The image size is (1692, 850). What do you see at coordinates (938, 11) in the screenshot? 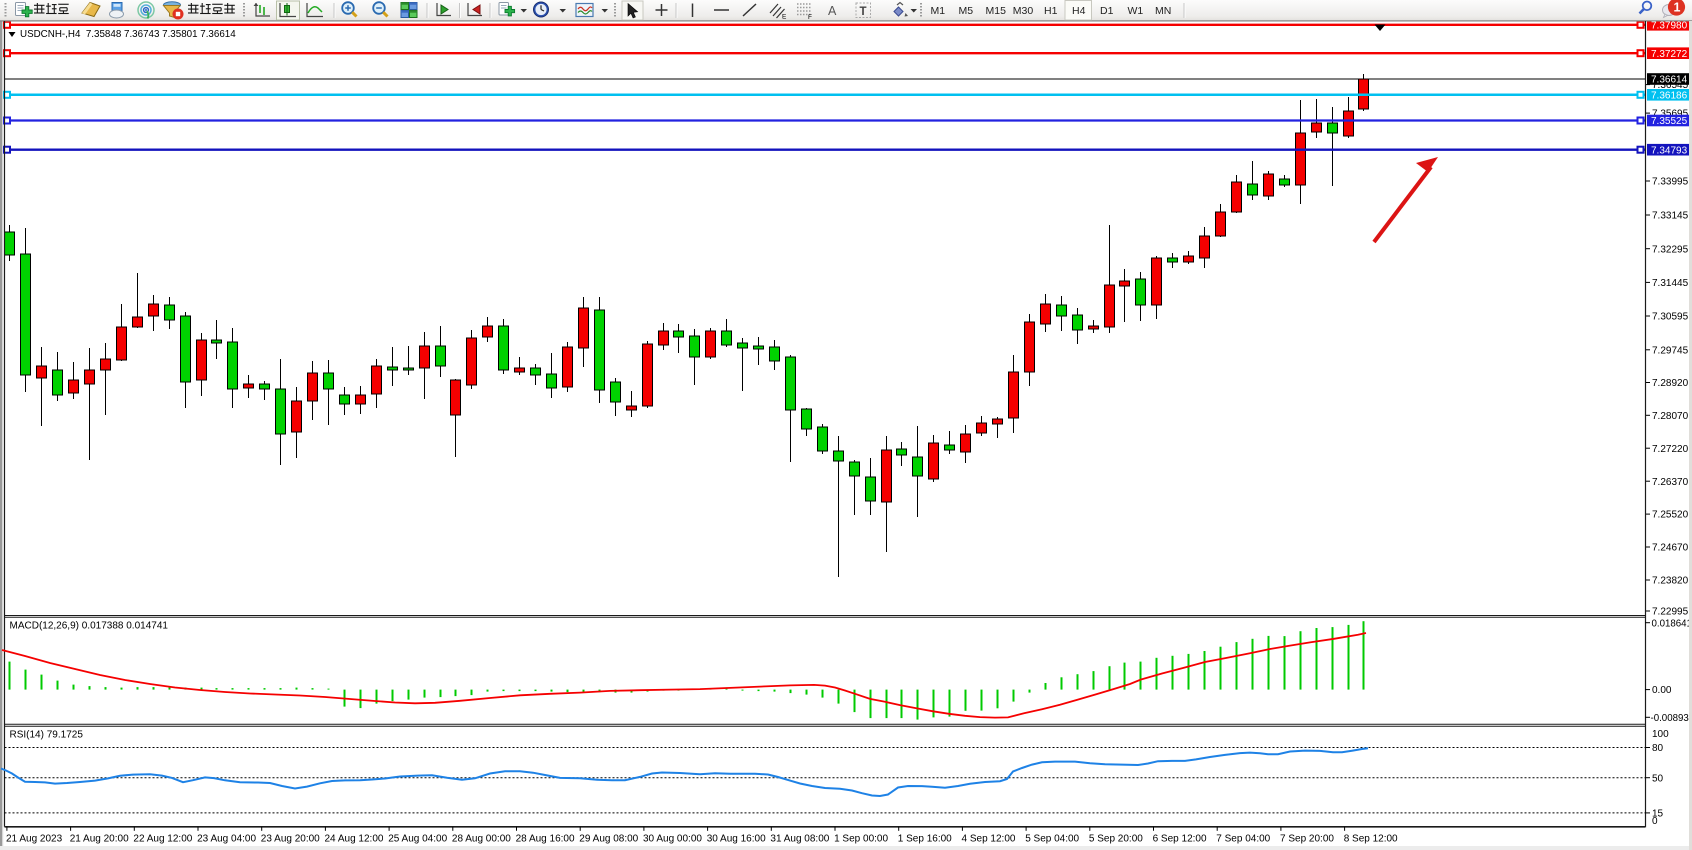
I see `svg-text: M1` at bounding box center [938, 11].